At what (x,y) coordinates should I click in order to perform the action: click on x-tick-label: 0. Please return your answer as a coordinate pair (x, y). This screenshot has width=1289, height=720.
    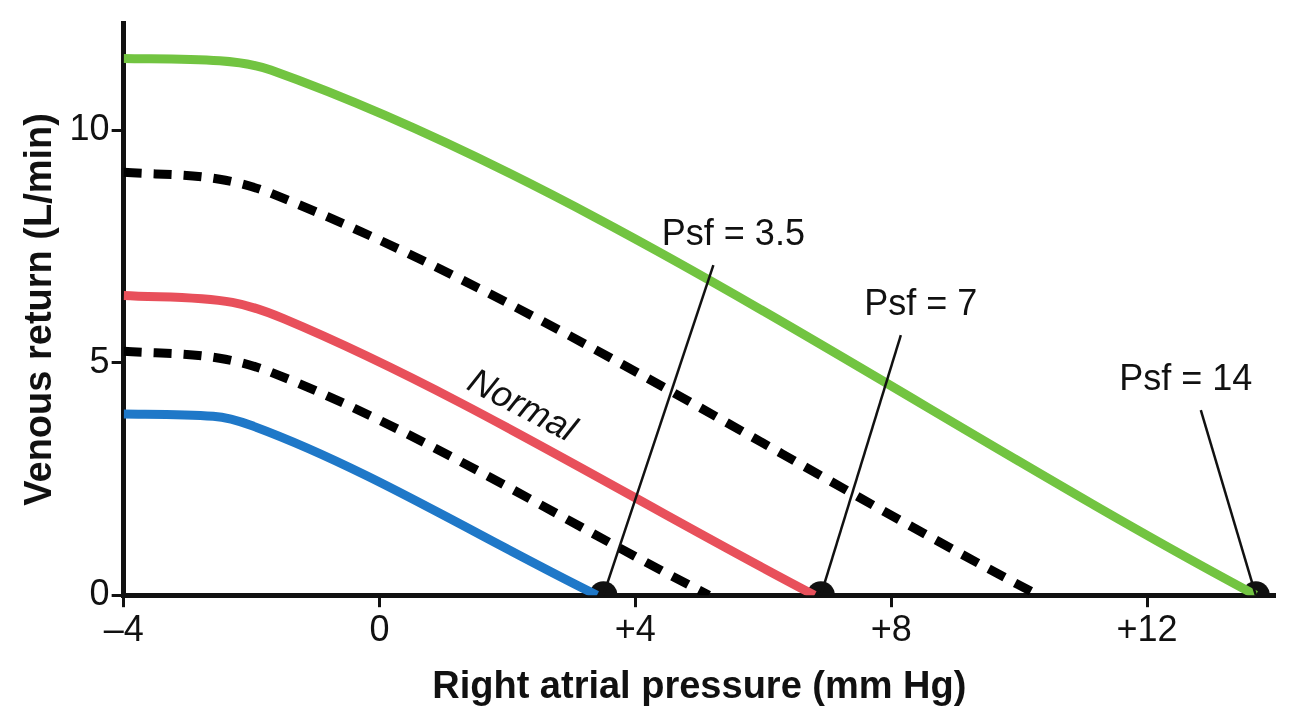
    Looking at the image, I should click on (379, 628).